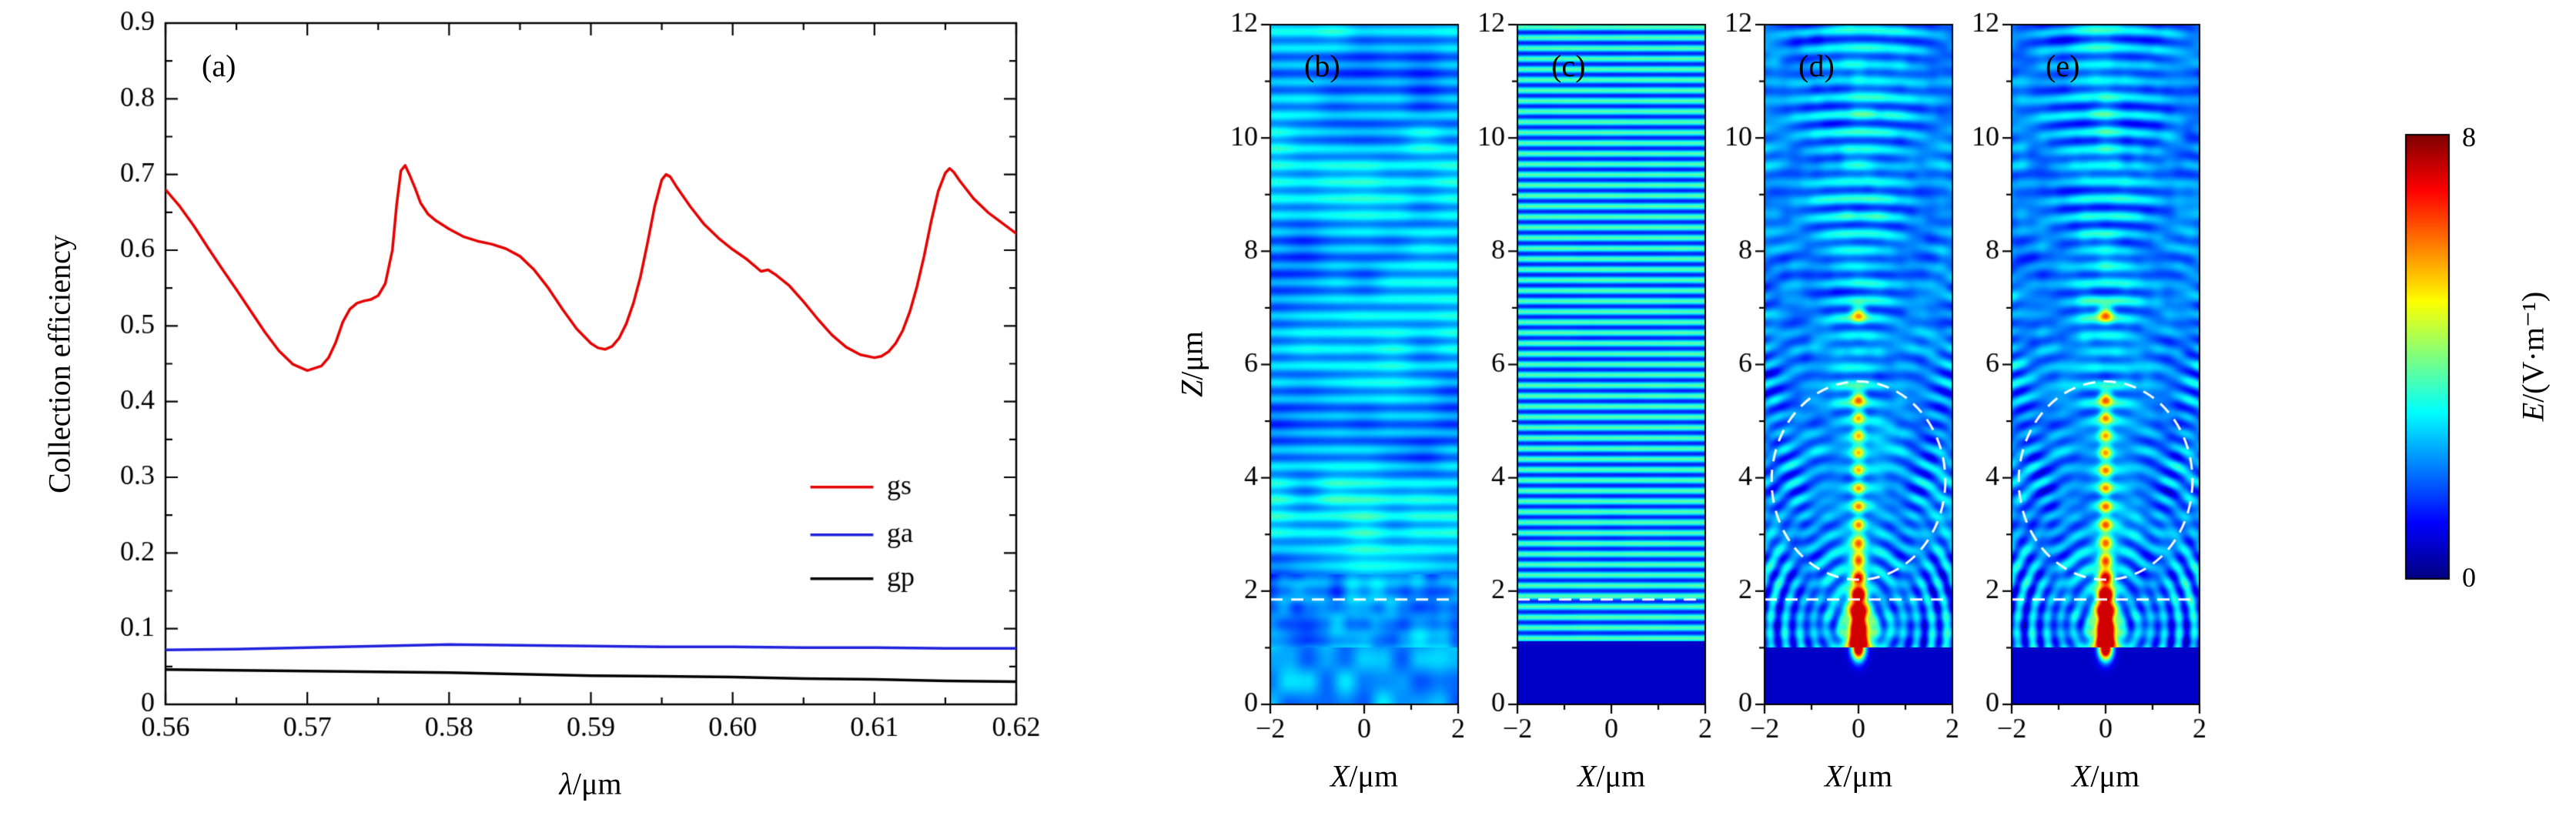 This screenshot has width=2576, height=826. Describe the element at coordinates (1587, 776) in the screenshot. I see `panel-c-x-var: X` at that location.